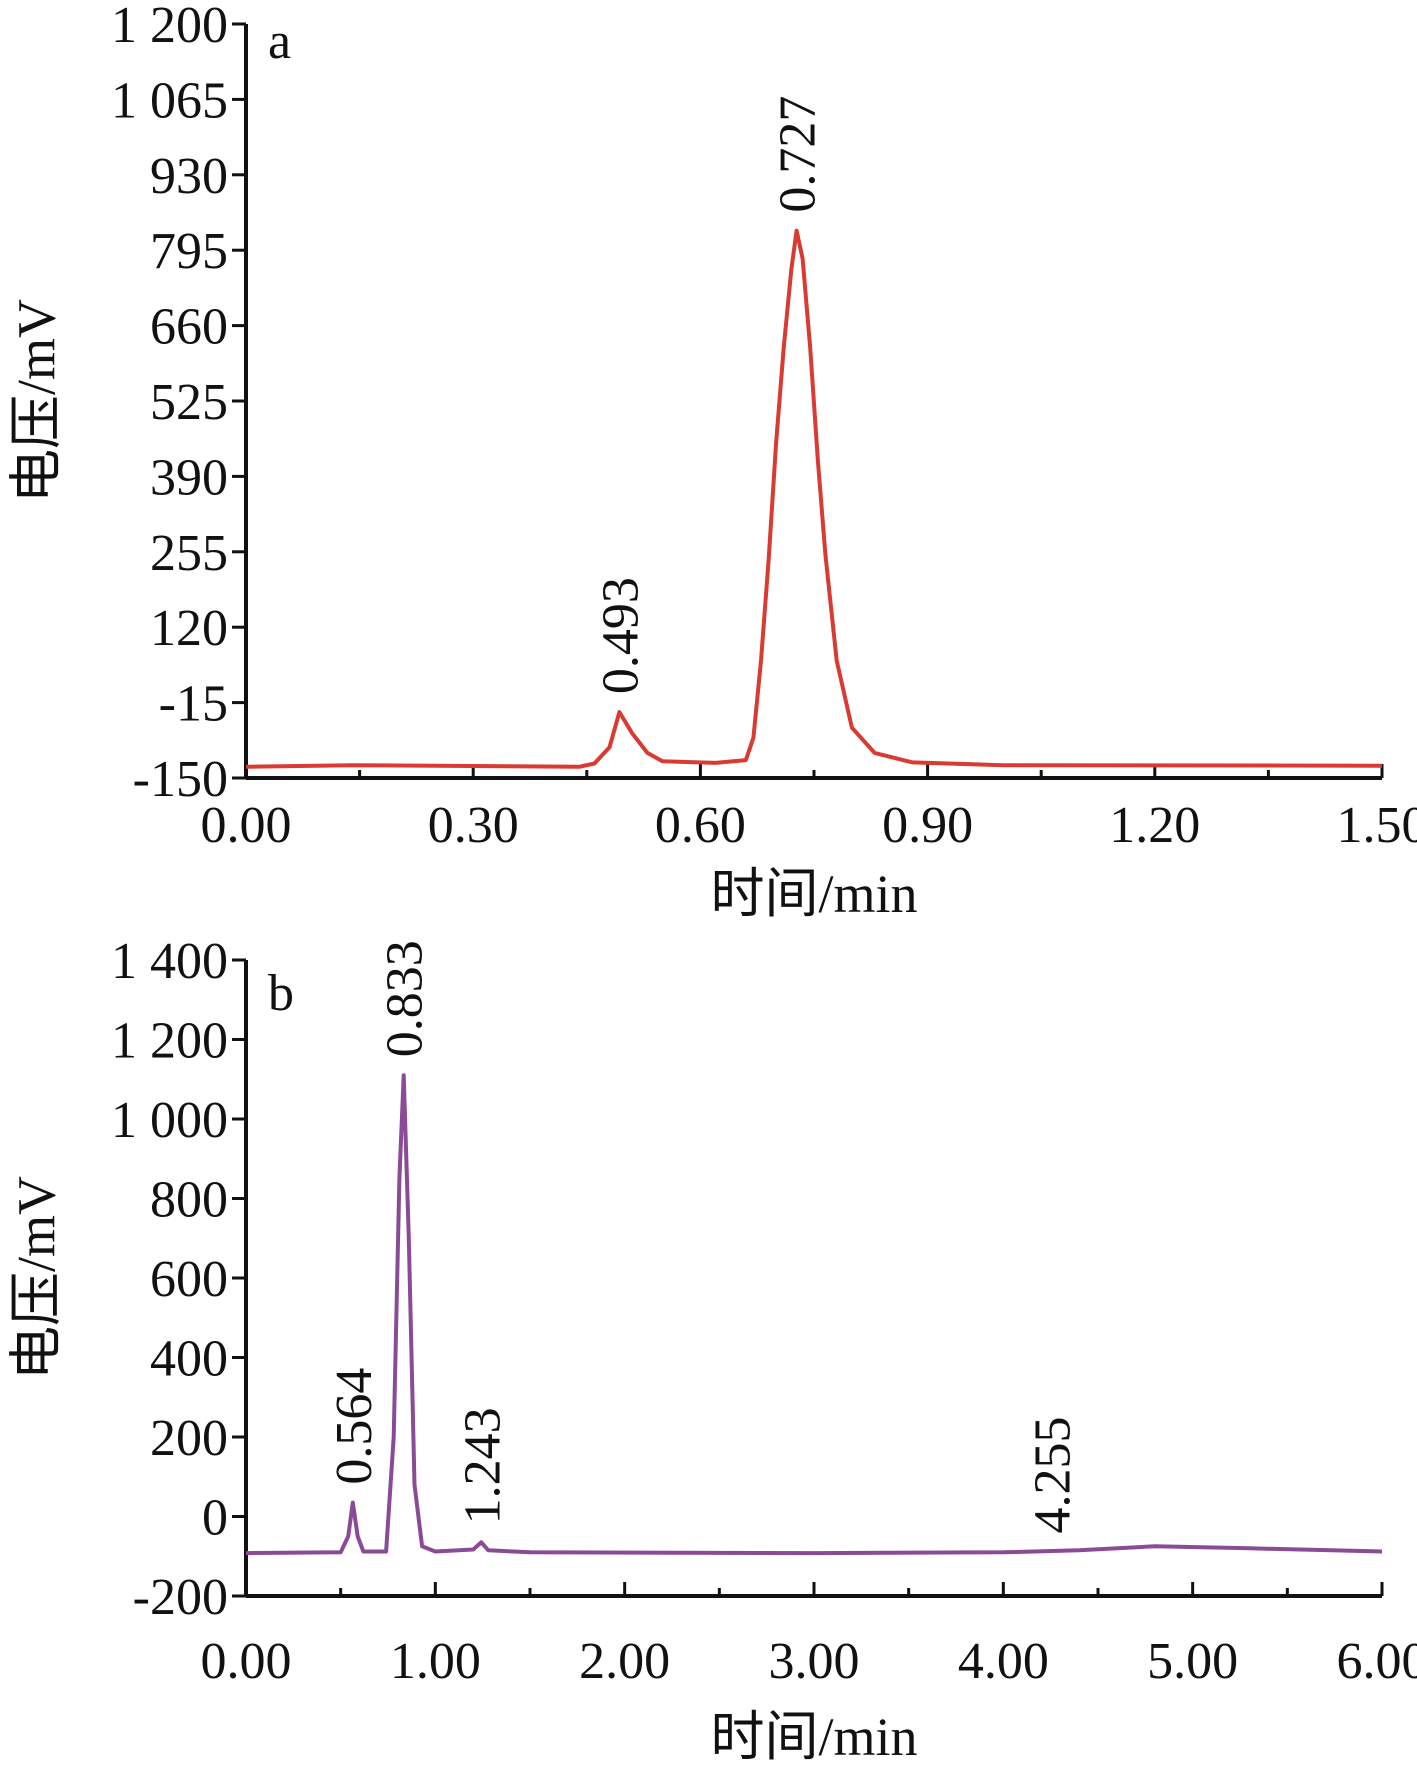 This screenshot has width=1417, height=1772. I want to click on panel-b-y-axis-label: 电压/mV, so click(36, 1278).